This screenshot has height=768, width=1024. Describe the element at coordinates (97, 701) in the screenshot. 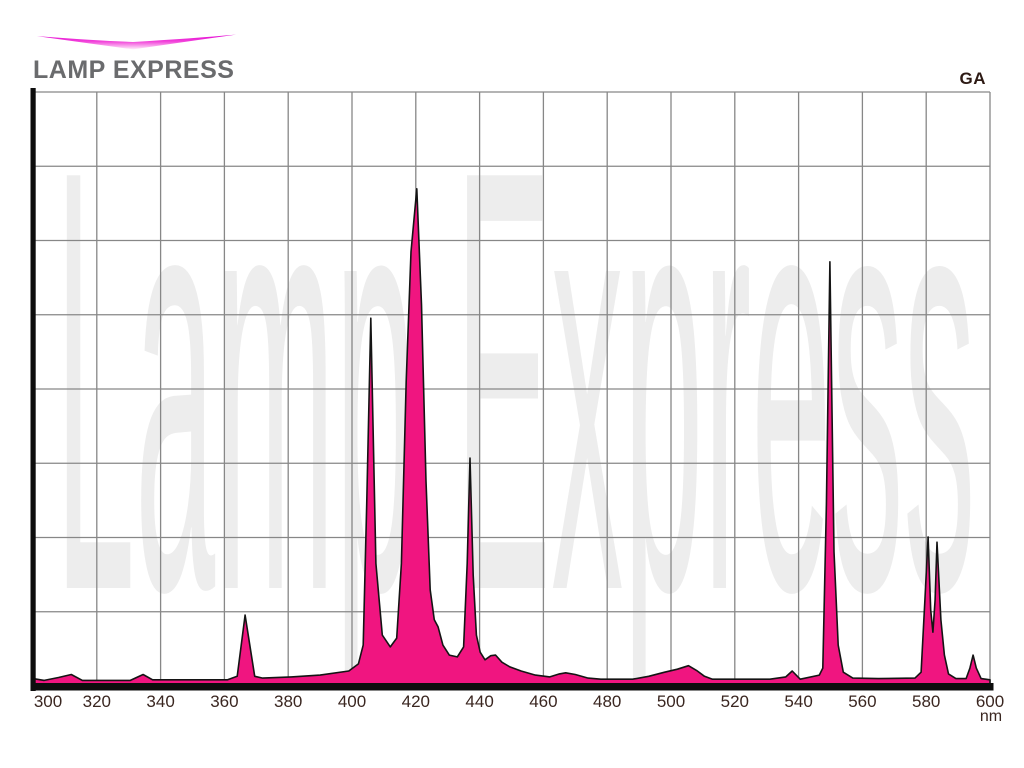

I see `x-tick-label: 320` at that location.